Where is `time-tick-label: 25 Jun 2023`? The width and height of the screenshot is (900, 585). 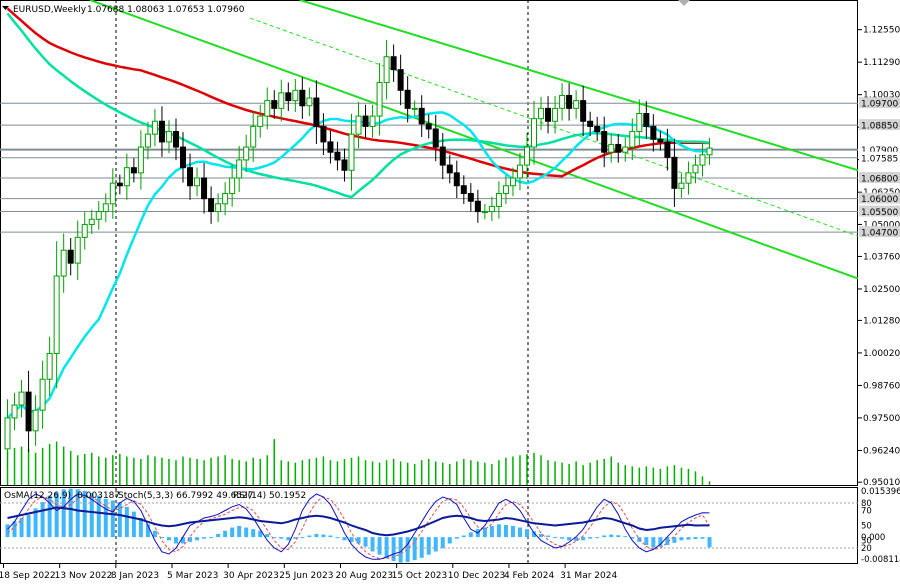 time-tick-label: 25 Jun 2023 is located at coordinates (306, 576).